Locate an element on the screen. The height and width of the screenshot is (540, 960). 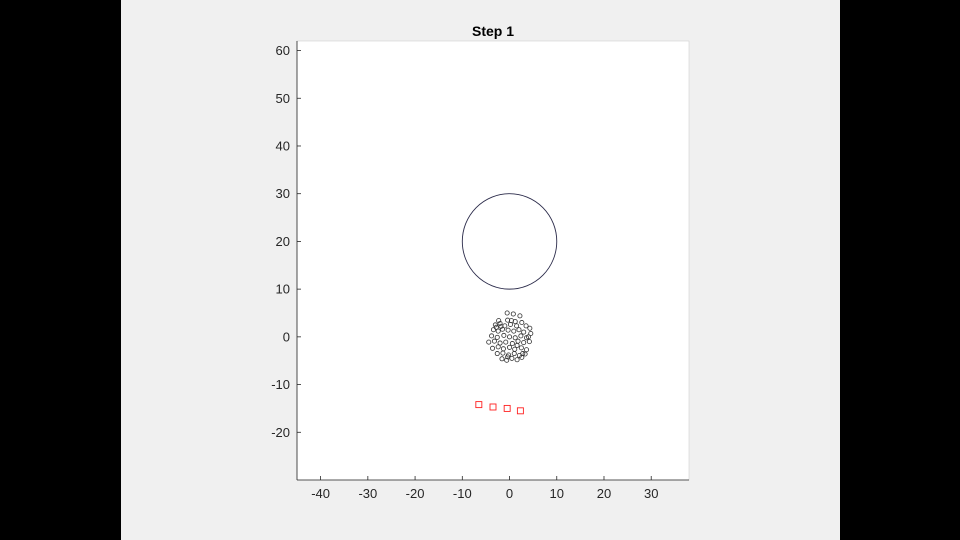
y-tick-label: 0 is located at coordinates (286, 336).